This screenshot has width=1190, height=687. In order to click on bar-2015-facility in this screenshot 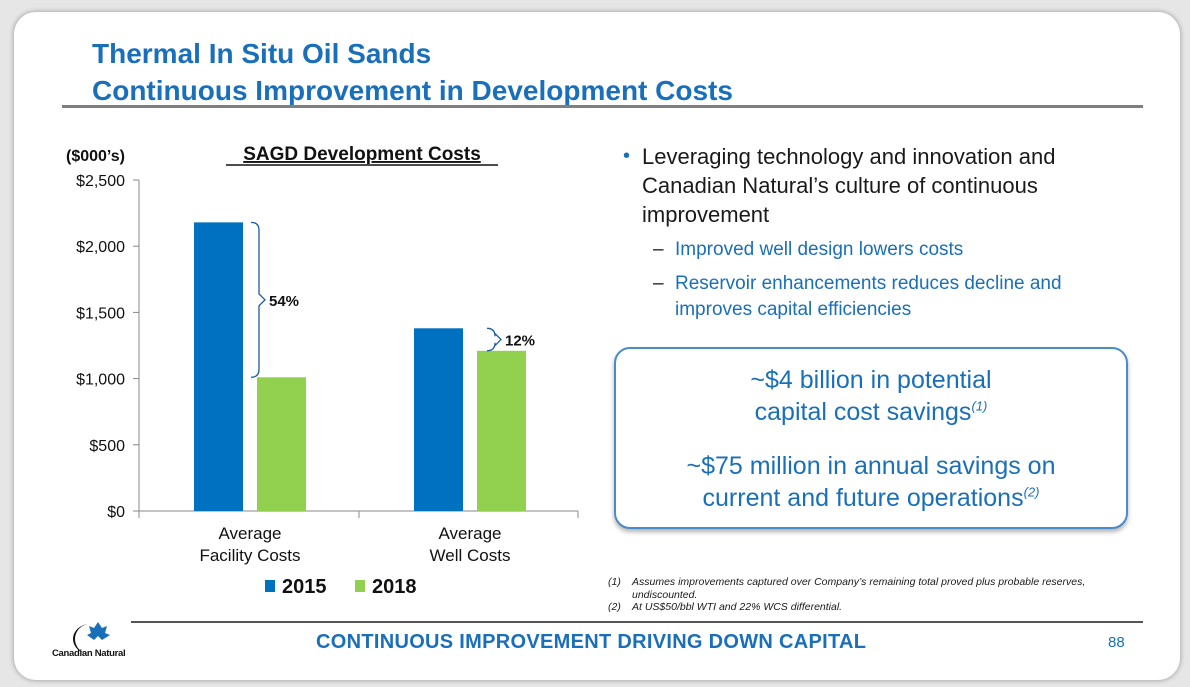, I will do `click(218, 367)`.